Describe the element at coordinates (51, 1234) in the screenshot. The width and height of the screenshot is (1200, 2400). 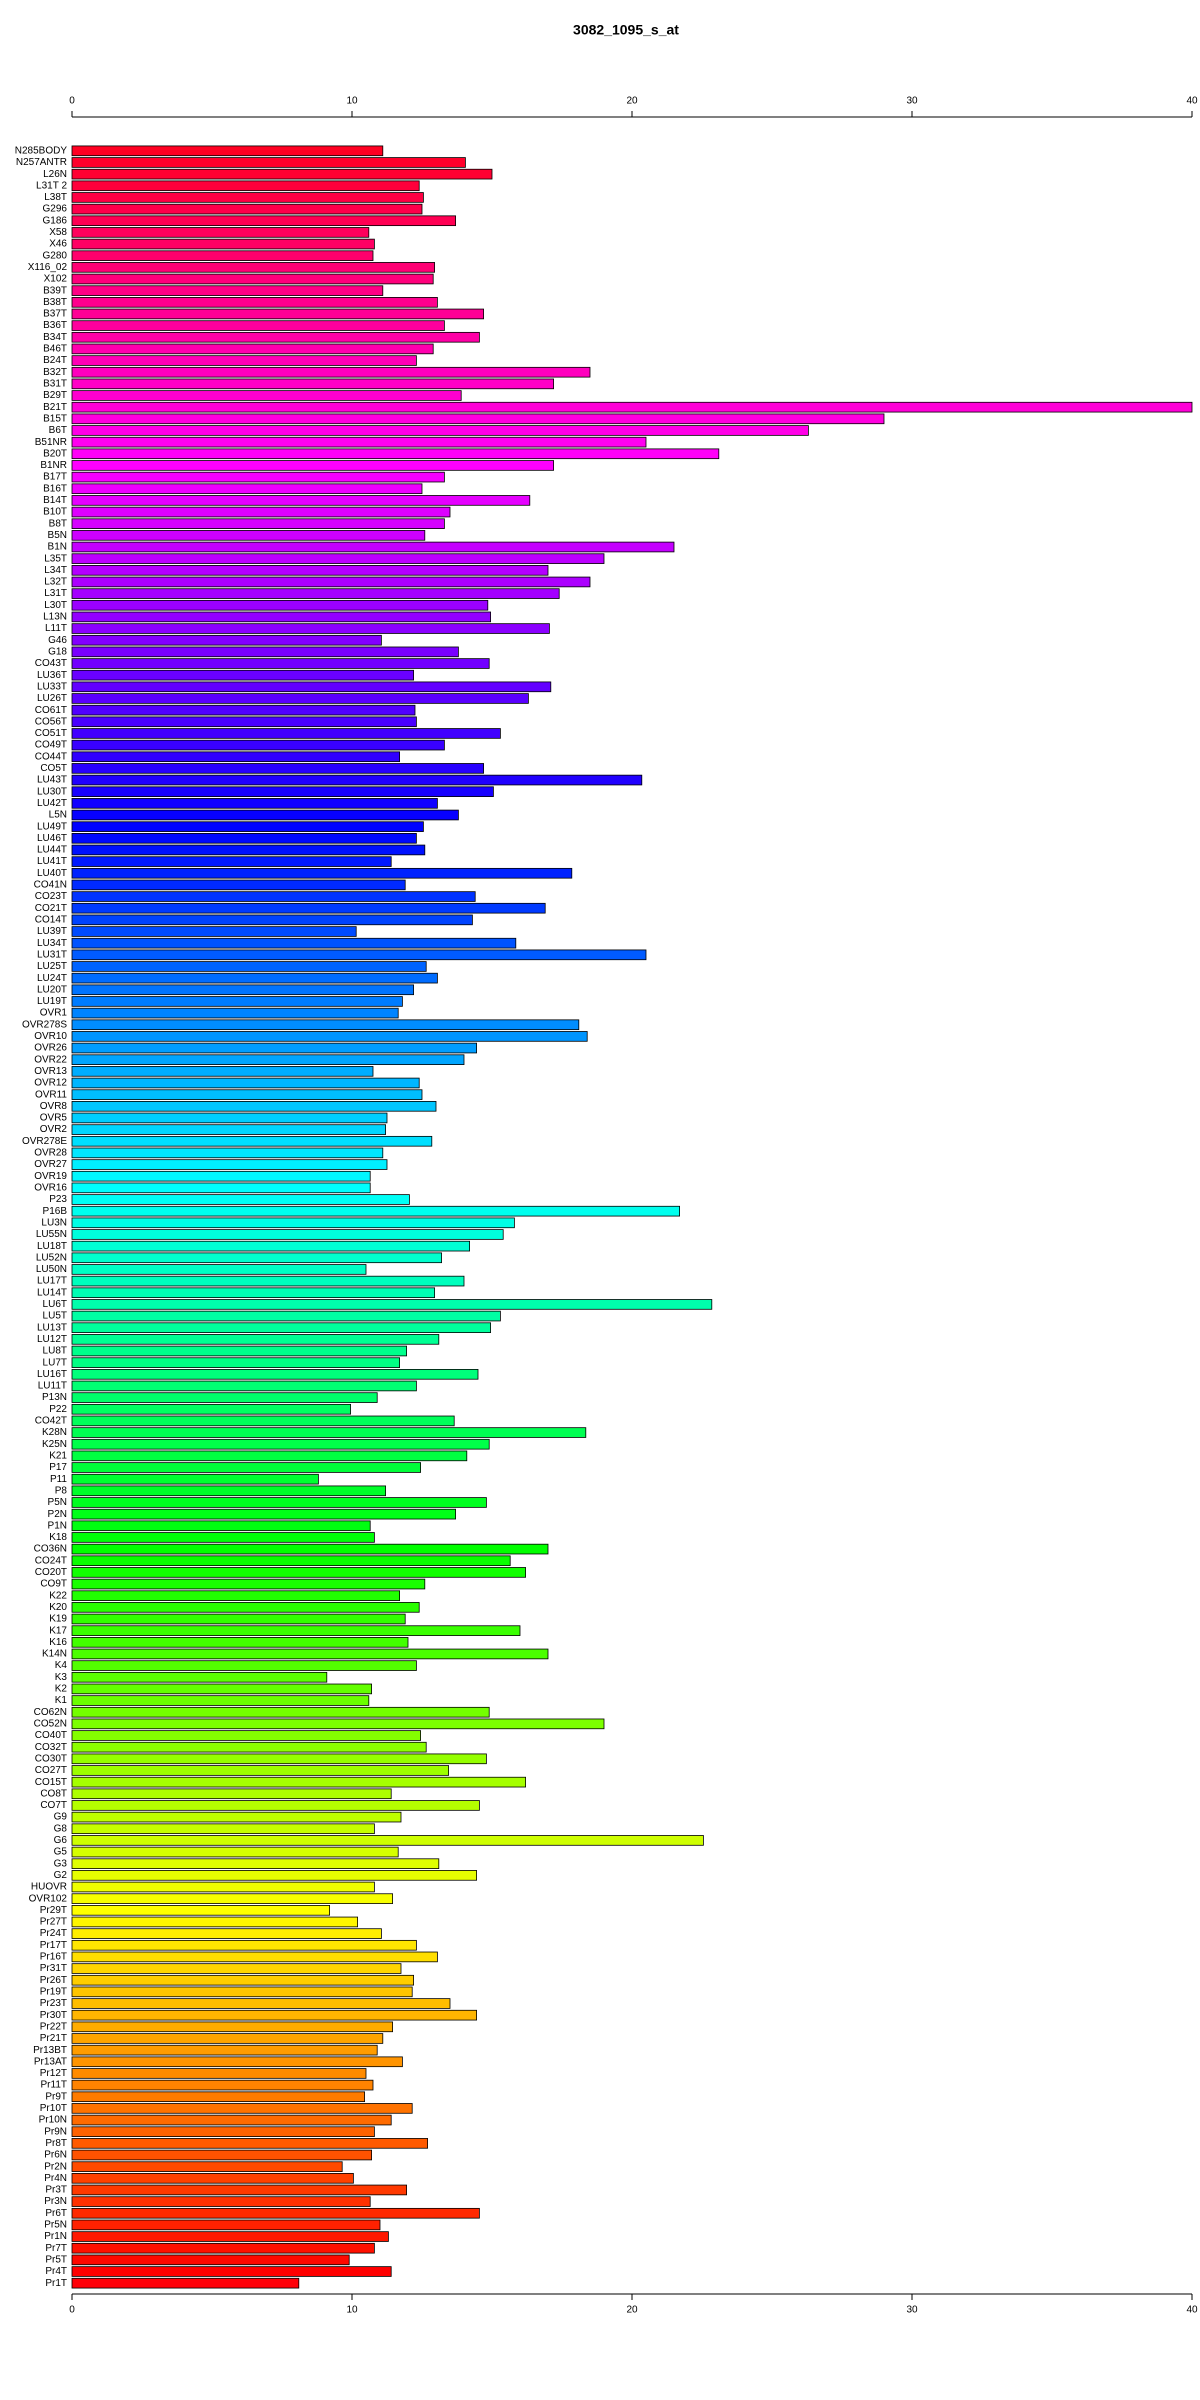
I see `y-tick-label: LU55N` at that location.